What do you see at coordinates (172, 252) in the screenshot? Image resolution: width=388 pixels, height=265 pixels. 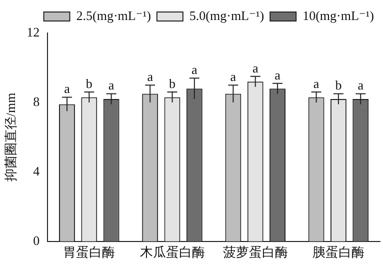 I see `x-tick-label: 木瓜蛋白酶` at bounding box center [172, 252].